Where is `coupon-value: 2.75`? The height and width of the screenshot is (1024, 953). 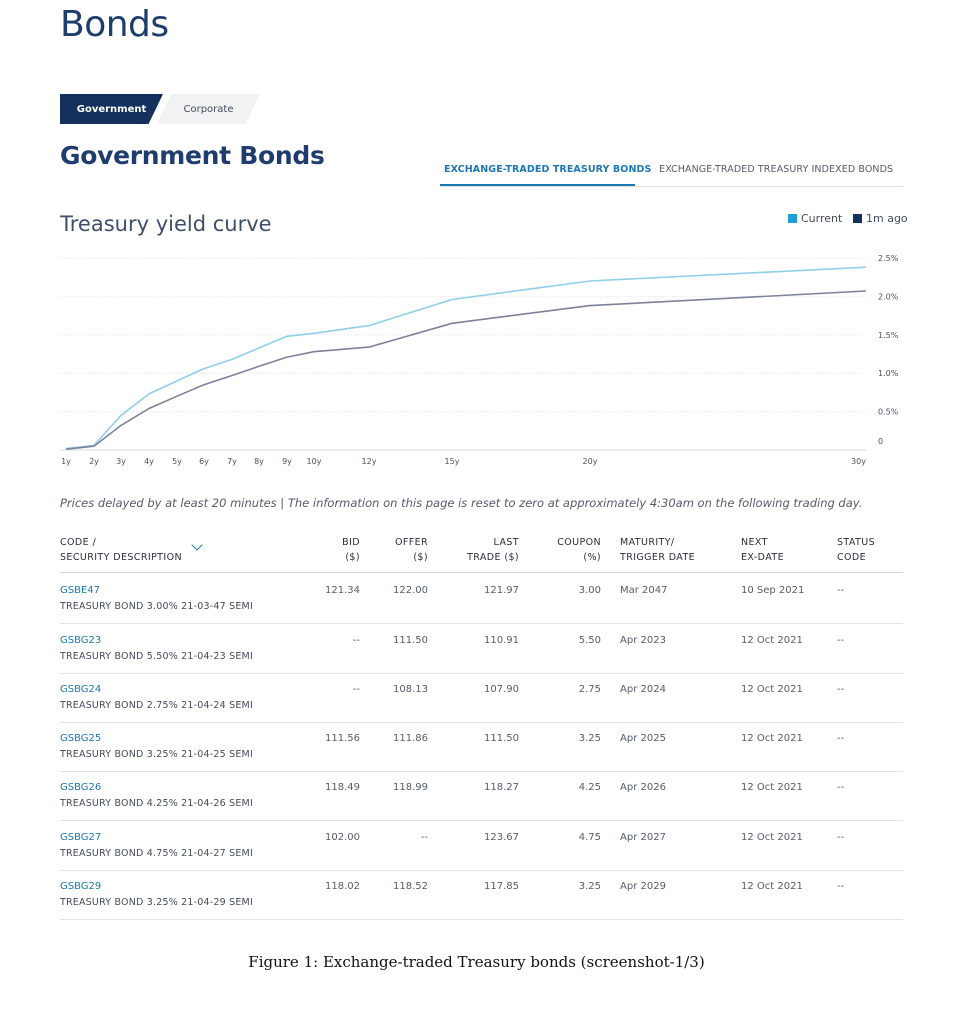
coupon-value: 2.75 is located at coordinates (589, 689).